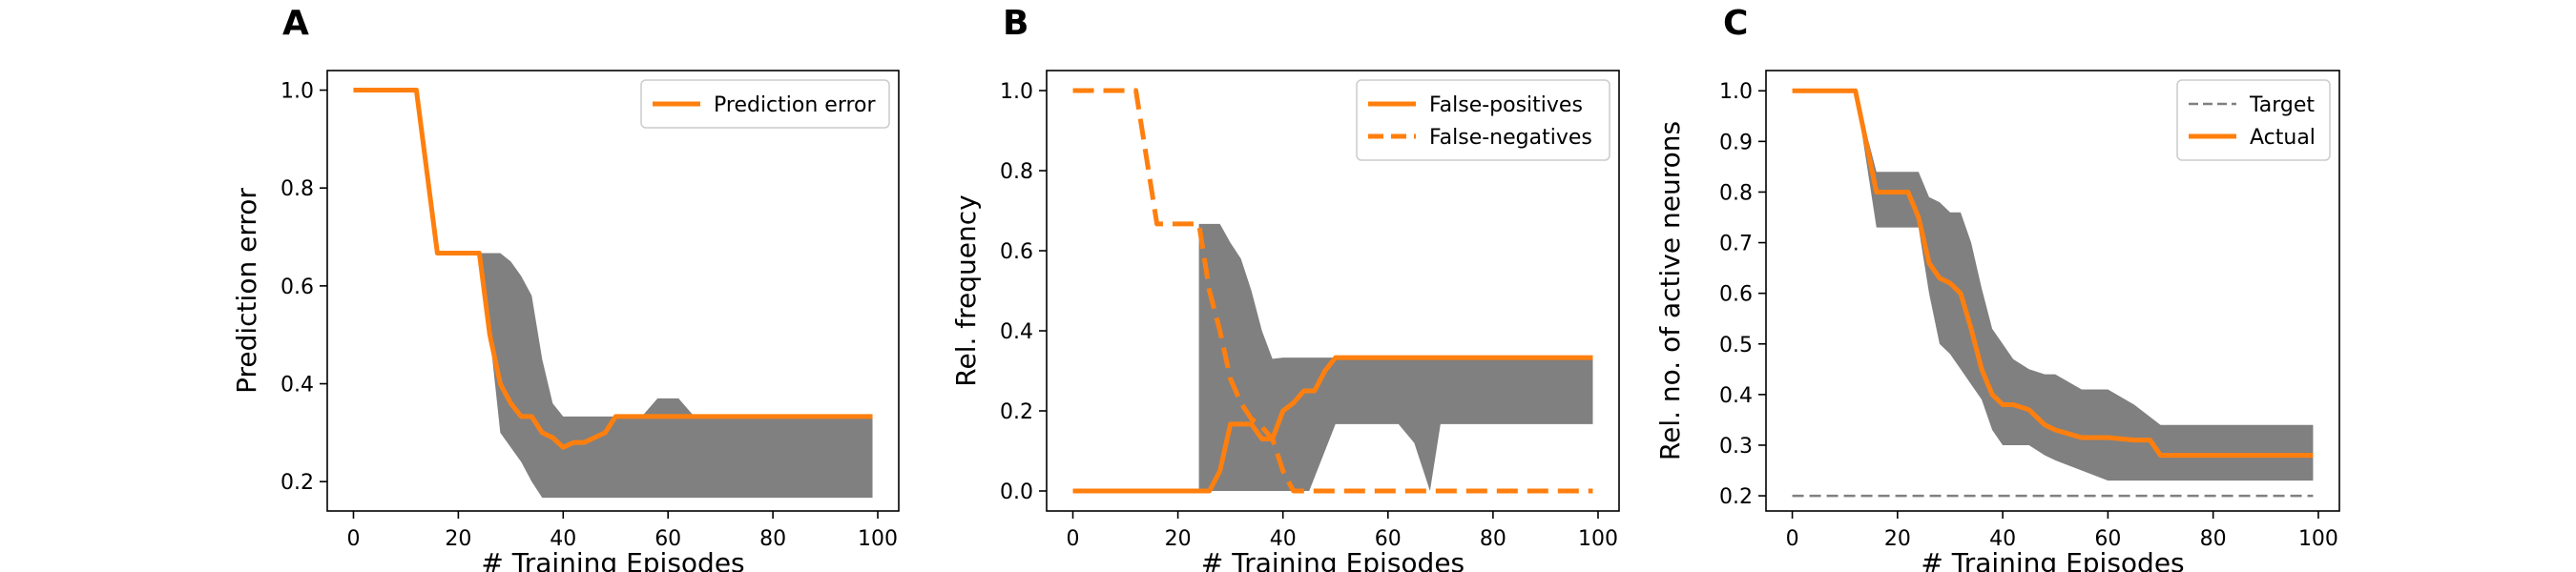 The image size is (2576, 572). What do you see at coordinates (966, 290) in the screenshot?
I see `y-axis-label: Rel. frequency` at bounding box center [966, 290].